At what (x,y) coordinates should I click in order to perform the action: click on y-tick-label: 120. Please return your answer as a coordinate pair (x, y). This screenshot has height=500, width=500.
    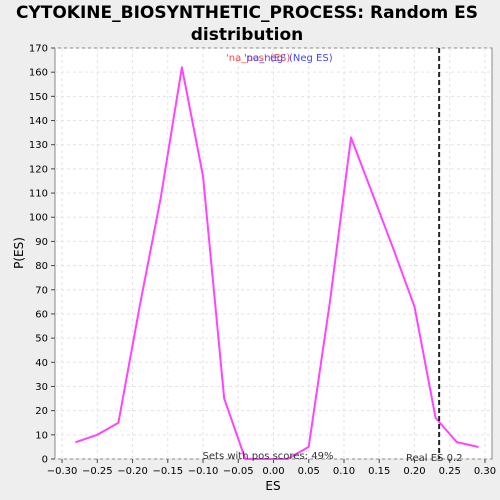
    Looking at the image, I should click on (38, 169).